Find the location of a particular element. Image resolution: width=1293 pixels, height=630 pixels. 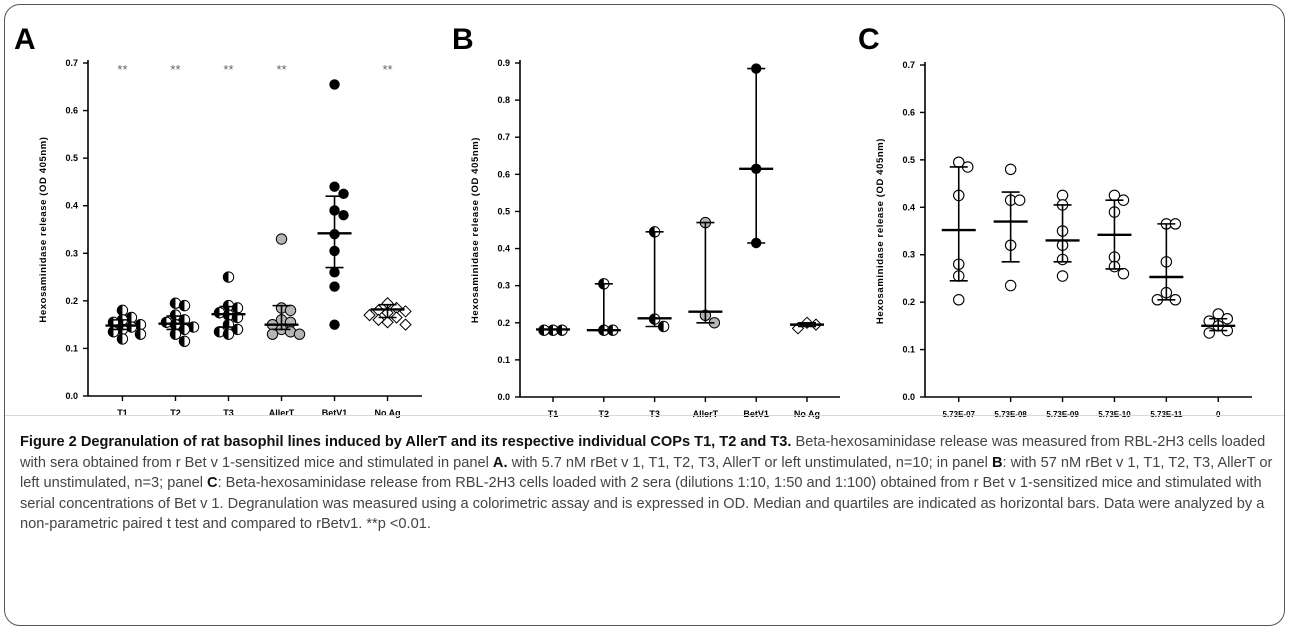

panel-letter: A is located at coordinates (25, 39).